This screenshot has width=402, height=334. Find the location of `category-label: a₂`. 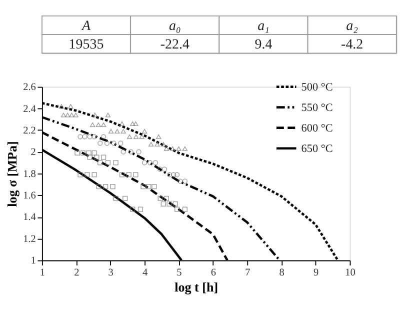

category-label: a₂ is located at coordinates (352, 26).